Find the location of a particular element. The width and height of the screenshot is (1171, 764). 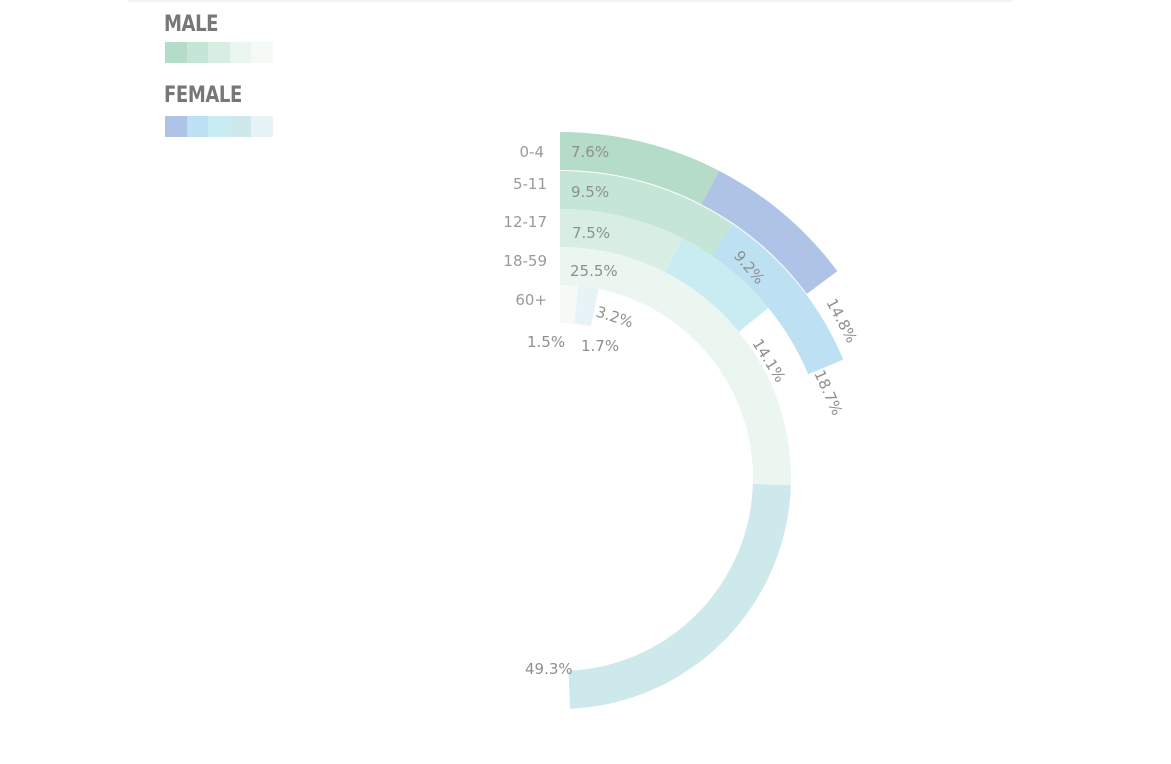

male-pct-0-4: 7.6% is located at coordinates (590, 152).